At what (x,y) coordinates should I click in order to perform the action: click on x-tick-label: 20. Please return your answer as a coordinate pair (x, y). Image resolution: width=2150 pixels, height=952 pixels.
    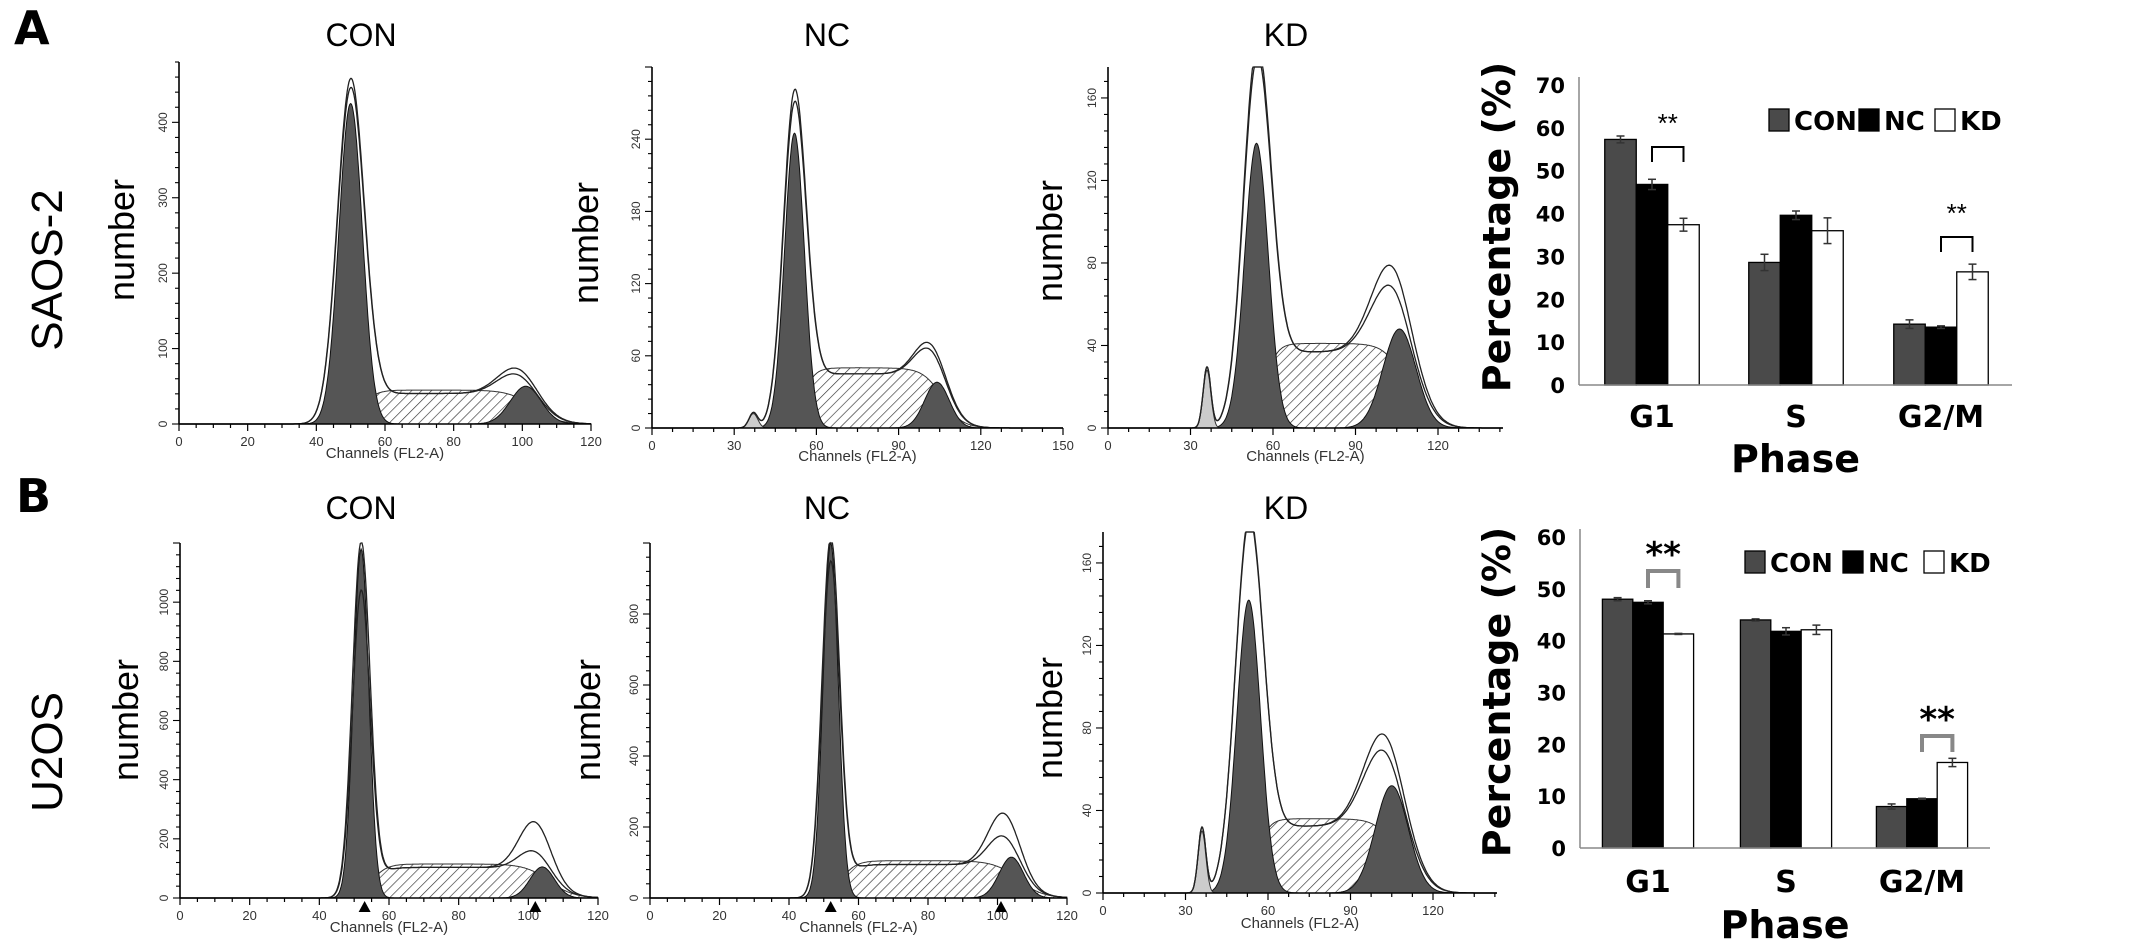
    Looking at the image, I should click on (249, 915).